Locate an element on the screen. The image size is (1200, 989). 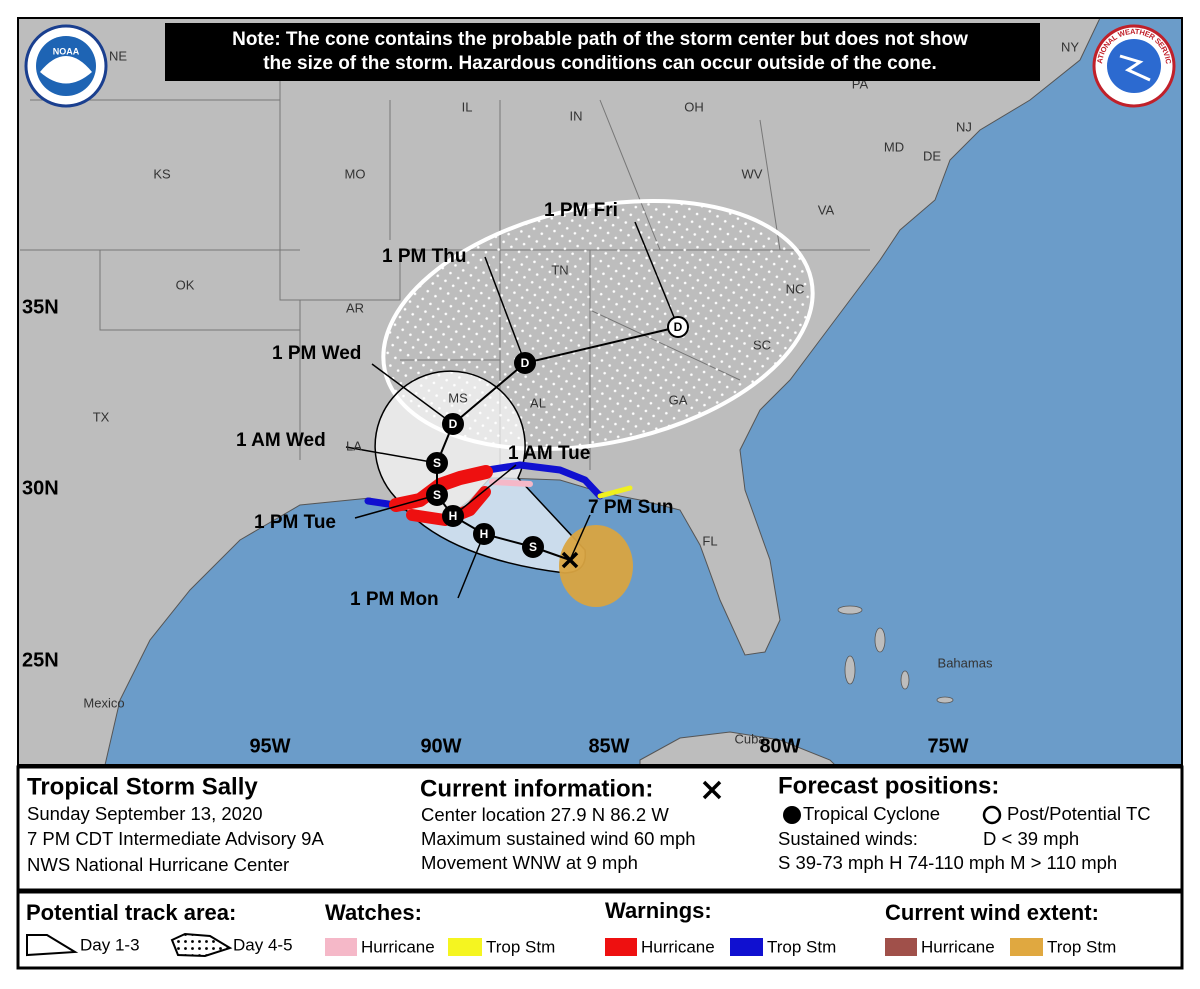
longitude-label: 80W is located at coordinates (779, 746).